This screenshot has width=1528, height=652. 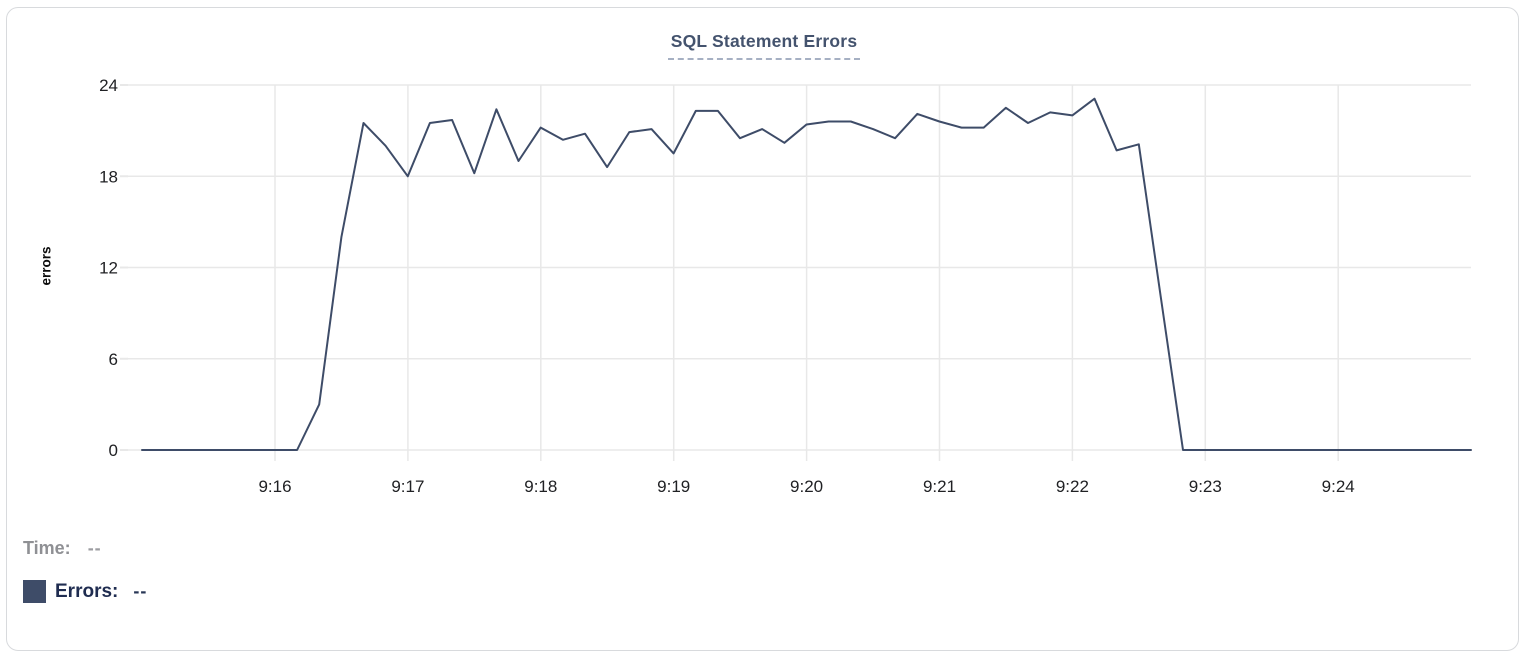 What do you see at coordinates (673, 486) in the screenshot?
I see `x-tick-label: 9:19` at bounding box center [673, 486].